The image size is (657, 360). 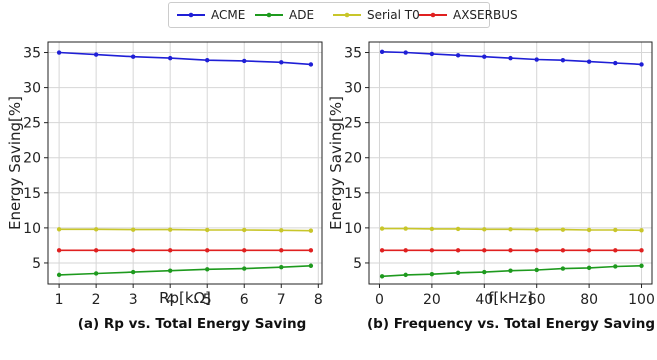 I want to click on legend-swatch-axserbus, so click(x=433, y=15).